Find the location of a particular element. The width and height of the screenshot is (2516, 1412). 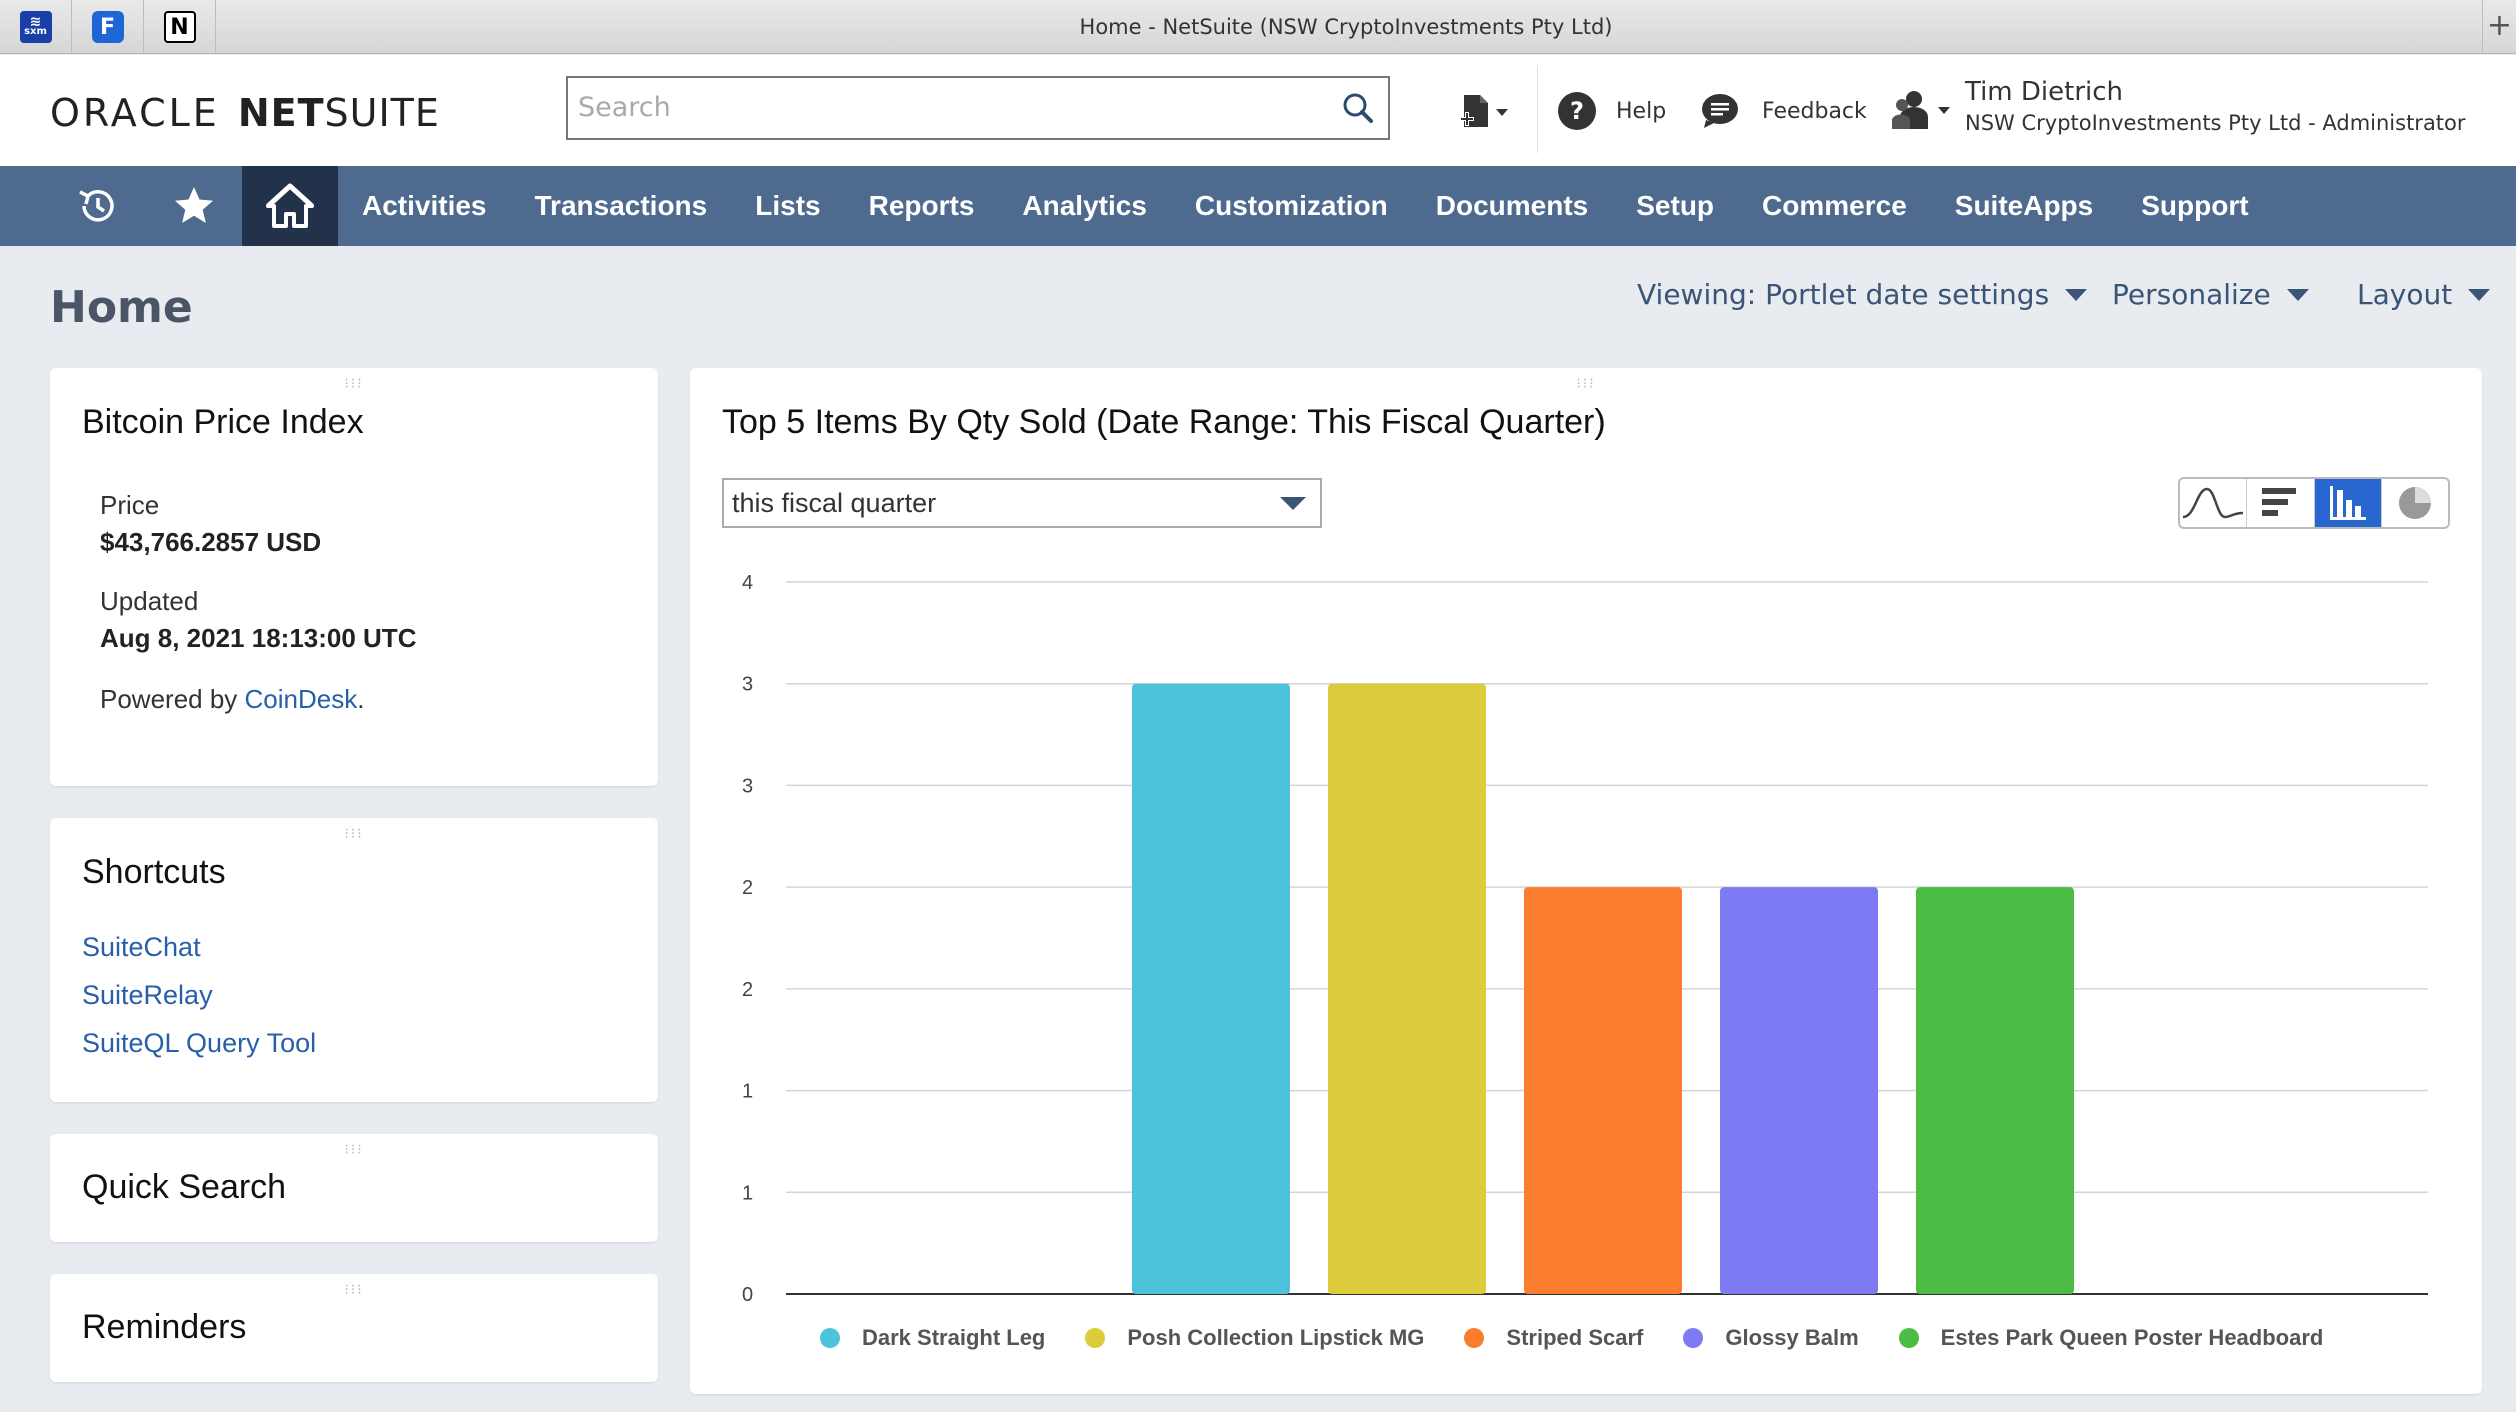

user-name: Tim Dietrich is located at coordinates (2044, 92).